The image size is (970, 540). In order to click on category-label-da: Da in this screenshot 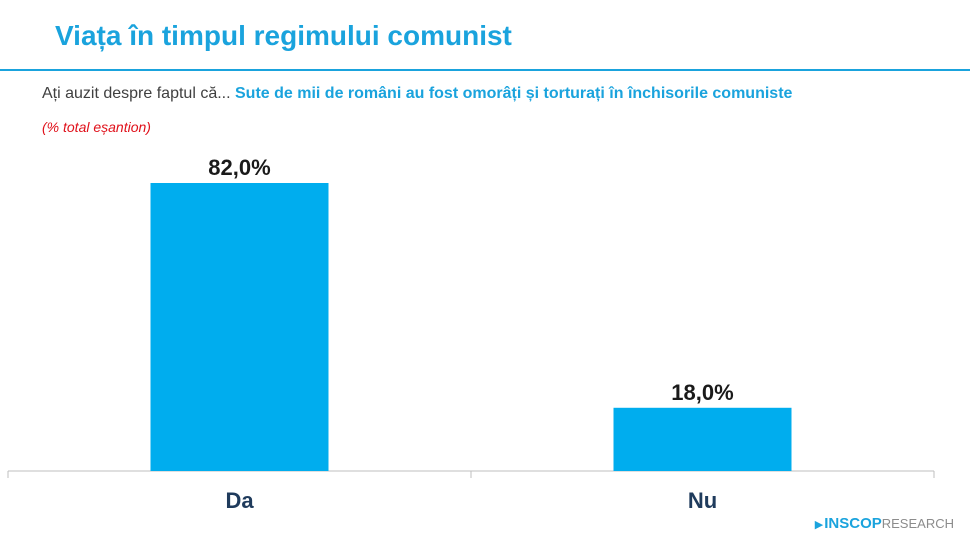, I will do `click(239, 500)`.